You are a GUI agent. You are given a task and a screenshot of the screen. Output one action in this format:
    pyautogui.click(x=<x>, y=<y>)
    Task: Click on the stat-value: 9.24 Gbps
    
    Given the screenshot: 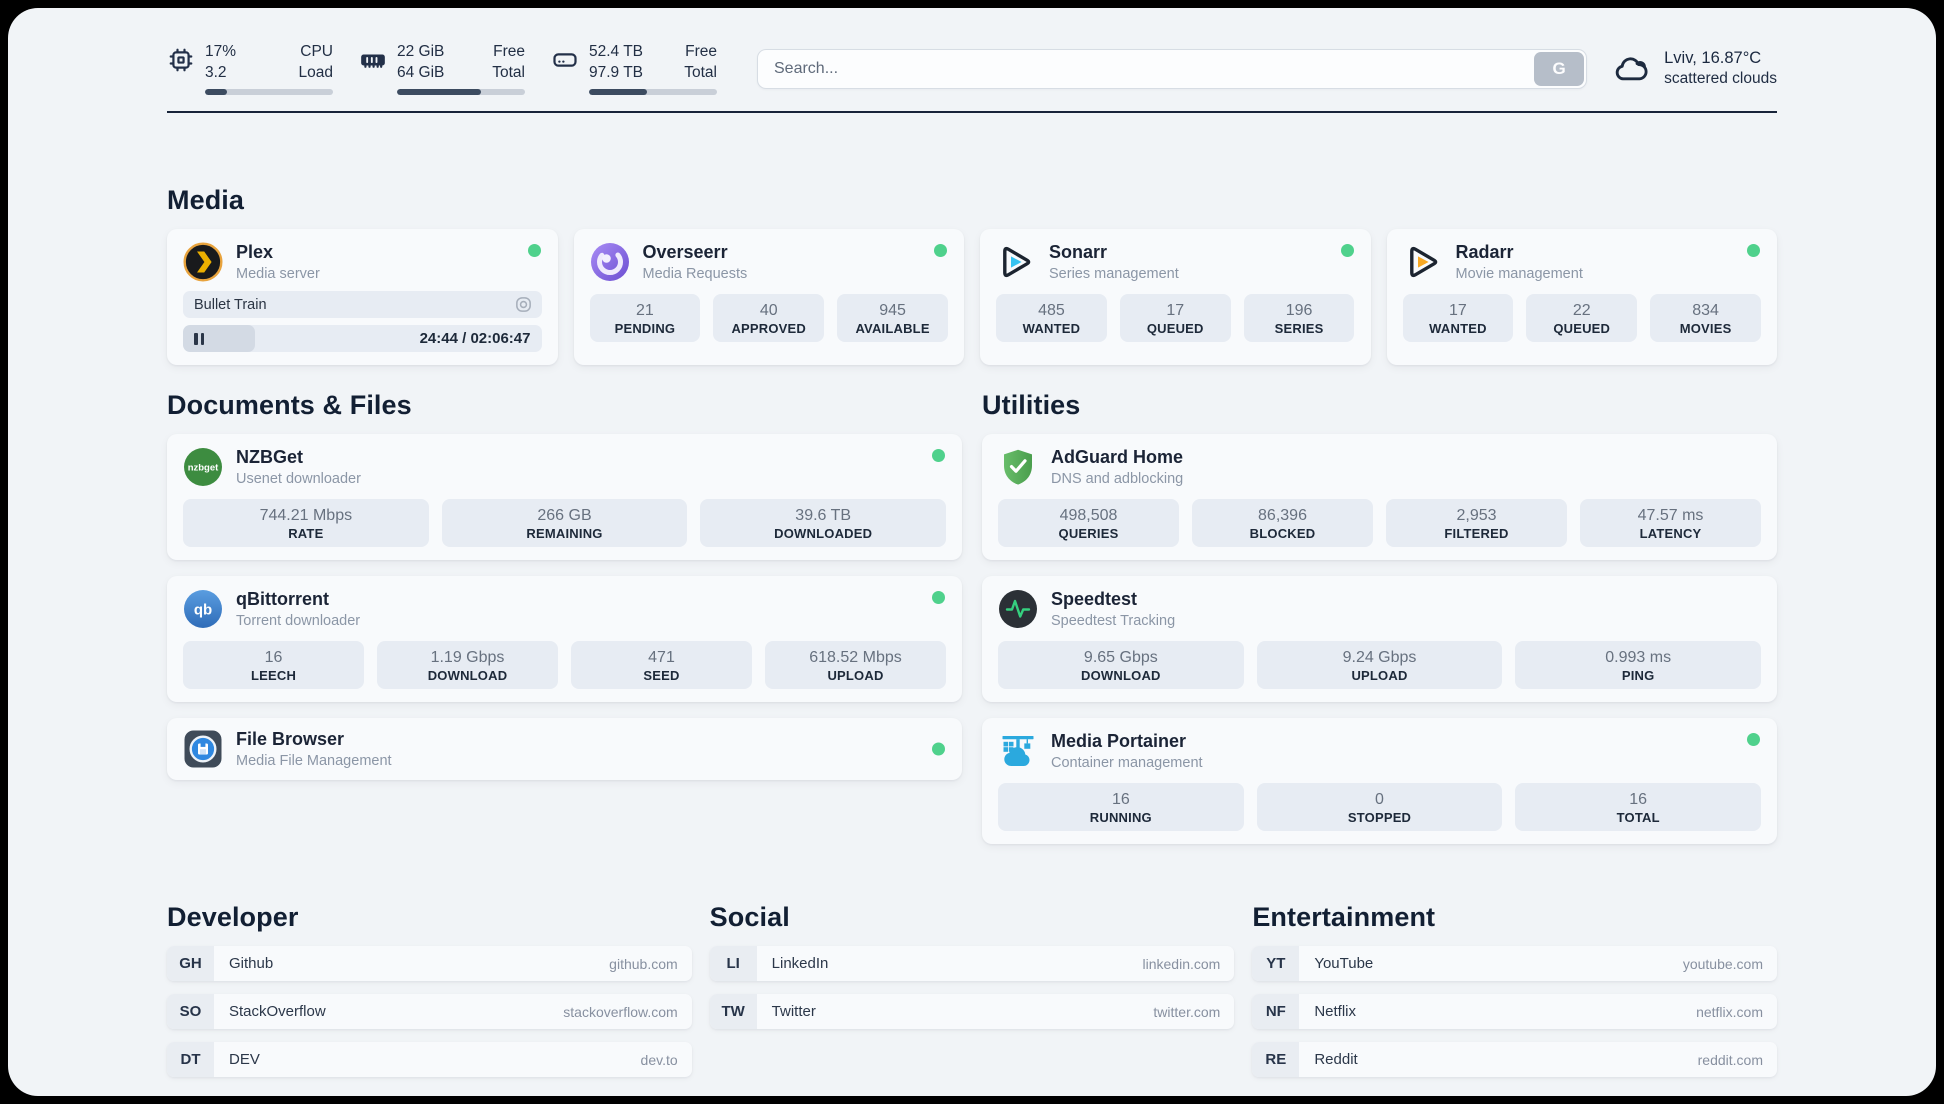 What is the action you would take?
    pyautogui.click(x=1379, y=657)
    